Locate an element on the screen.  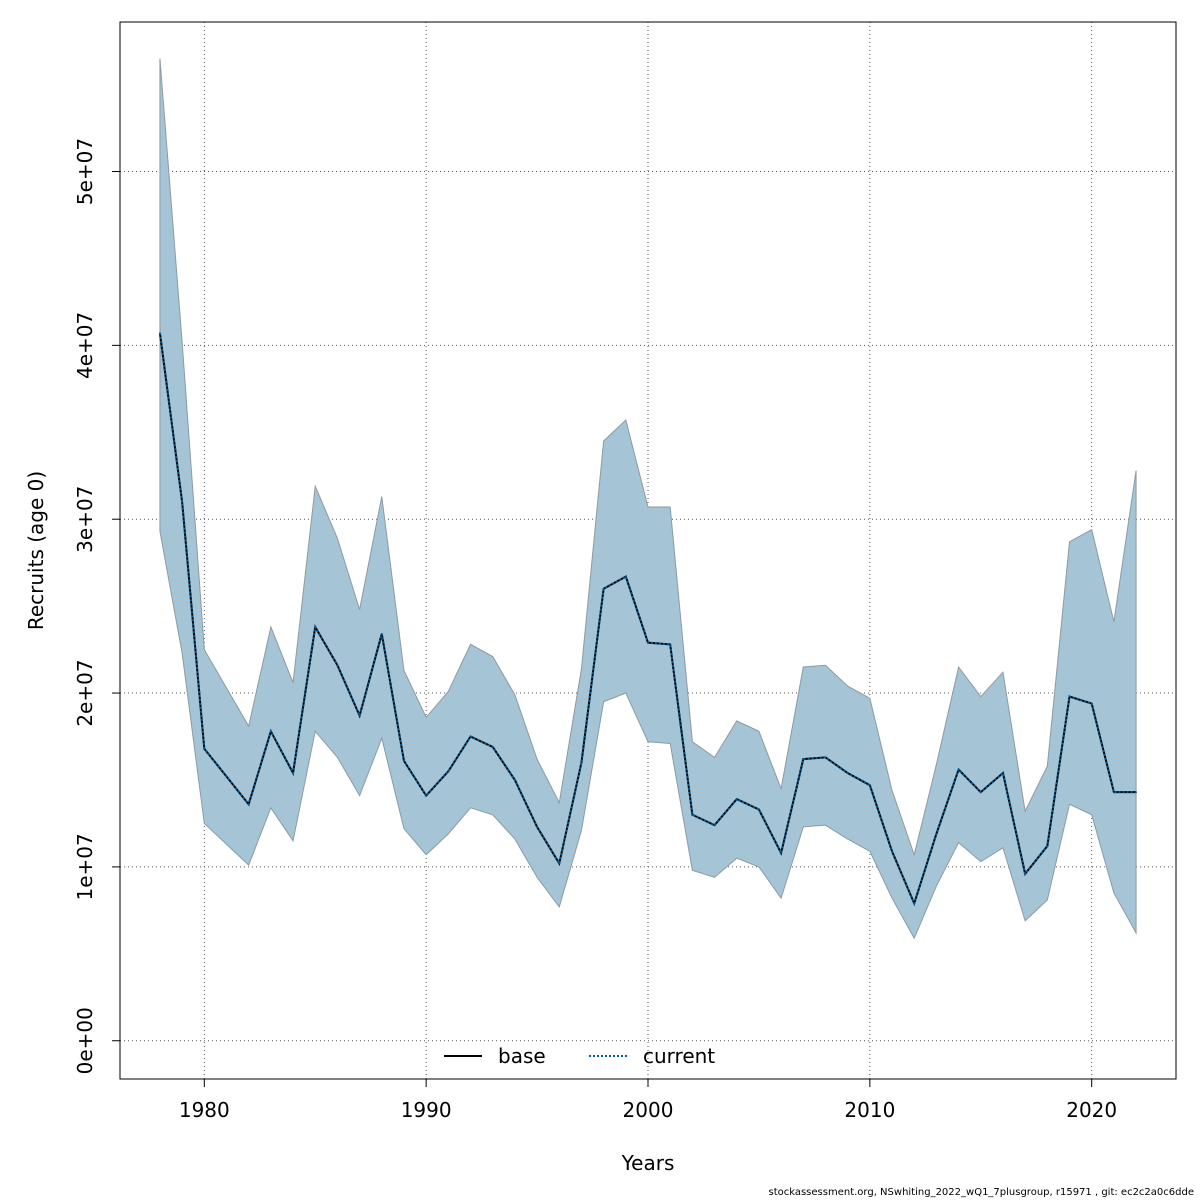
x-tick-label: 2000 is located at coordinates (648, 1110).